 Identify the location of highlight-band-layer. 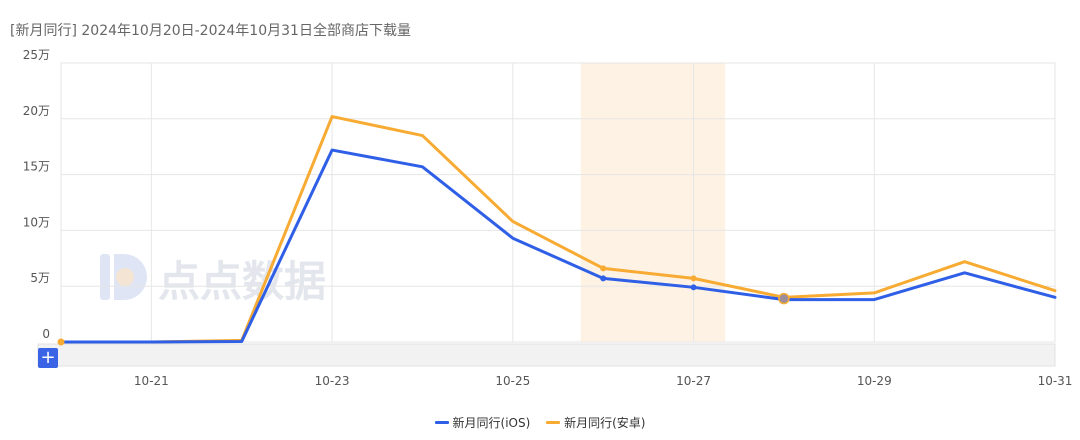
(653, 202).